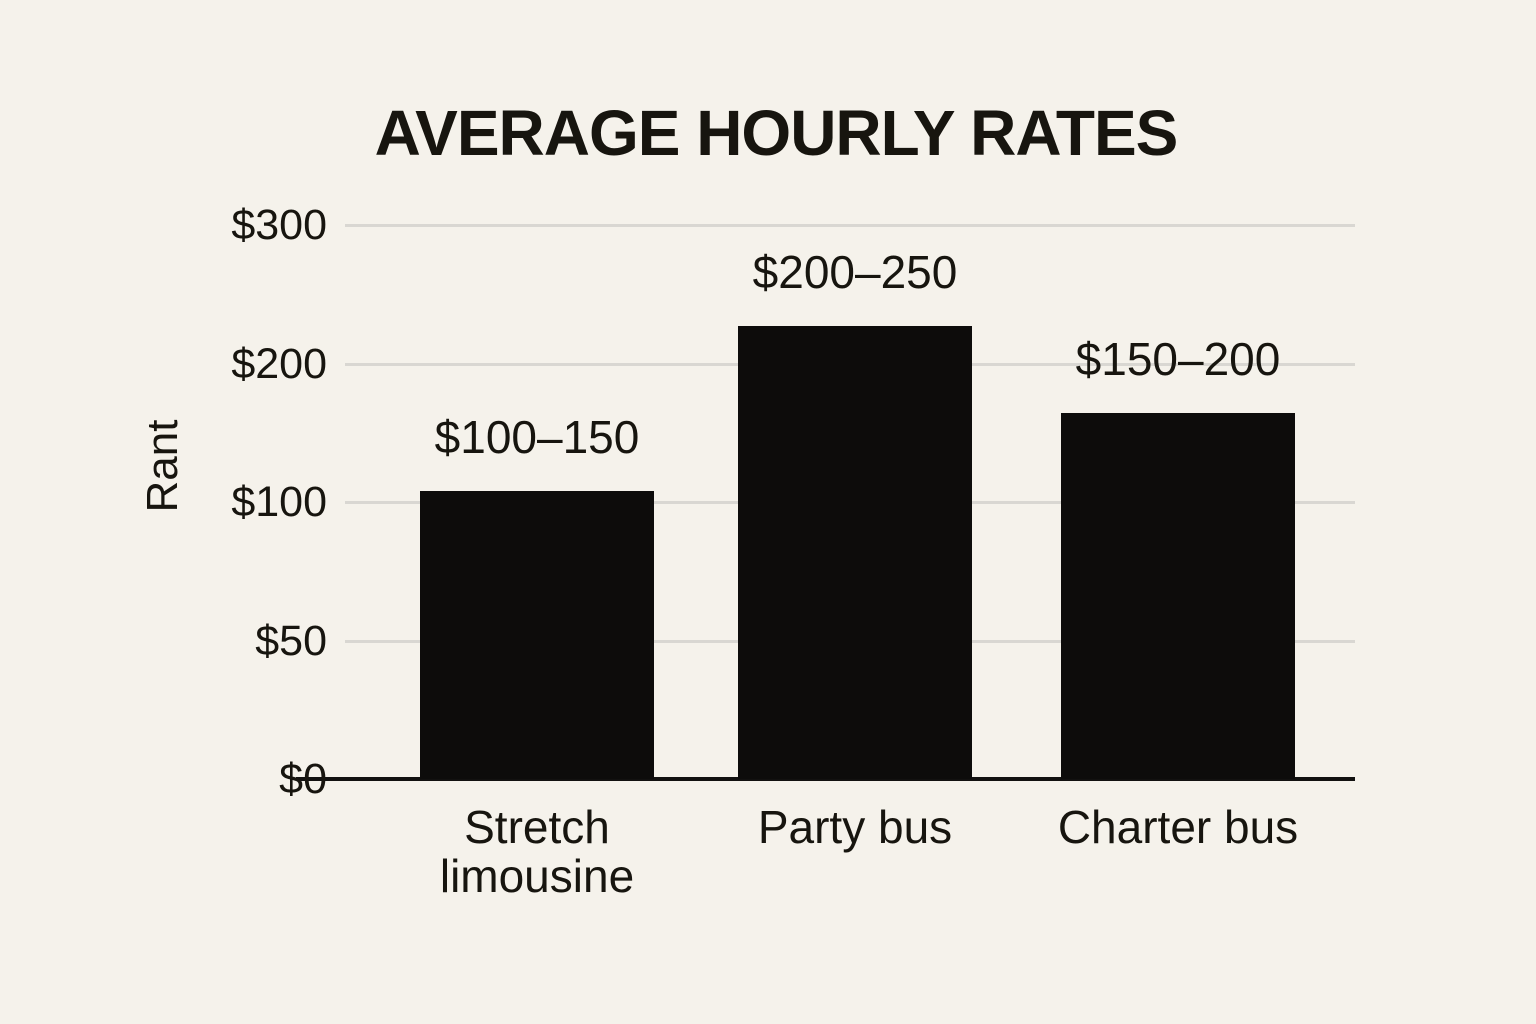 Image resolution: width=1536 pixels, height=1024 pixels. What do you see at coordinates (279, 363) in the screenshot?
I see `y-tick-label: $200` at bounding box center [279, 363].